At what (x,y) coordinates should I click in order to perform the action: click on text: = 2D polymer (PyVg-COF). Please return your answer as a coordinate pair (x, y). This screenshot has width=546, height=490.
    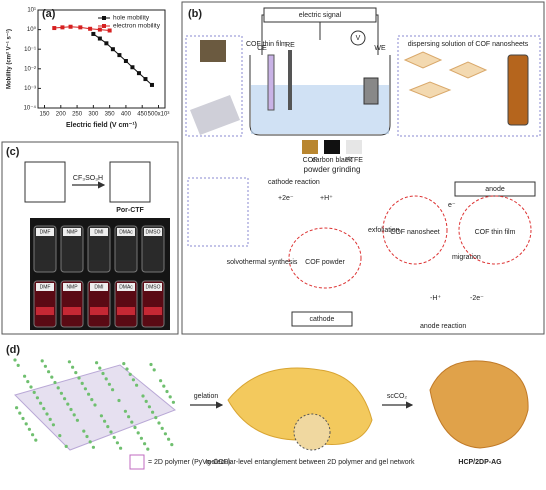
    Looking at the image, I should click on (189, 462).